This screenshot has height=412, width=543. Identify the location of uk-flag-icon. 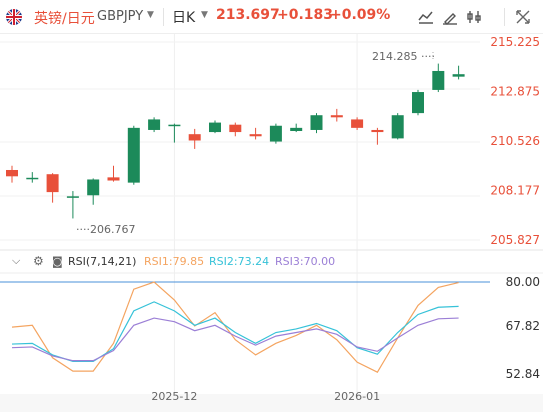
(14, 17).